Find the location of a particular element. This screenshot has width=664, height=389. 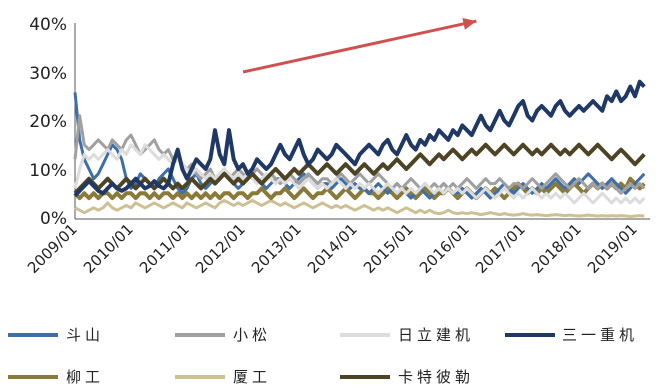

legend-label-komatsu: 小松 is located at coordinates (252, 335).